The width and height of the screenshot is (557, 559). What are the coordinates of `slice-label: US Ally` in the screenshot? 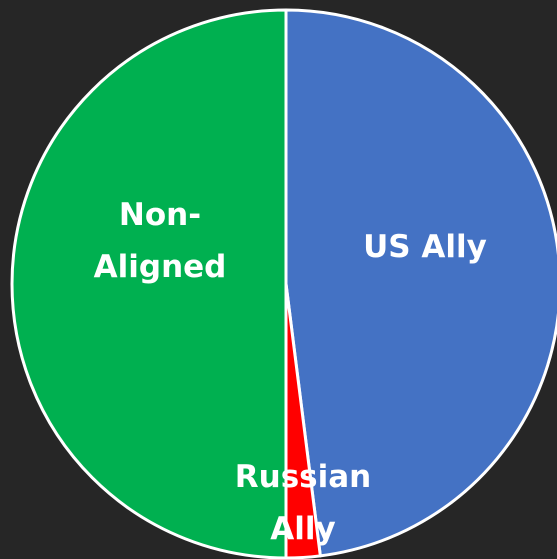 It's located at (425, 247).